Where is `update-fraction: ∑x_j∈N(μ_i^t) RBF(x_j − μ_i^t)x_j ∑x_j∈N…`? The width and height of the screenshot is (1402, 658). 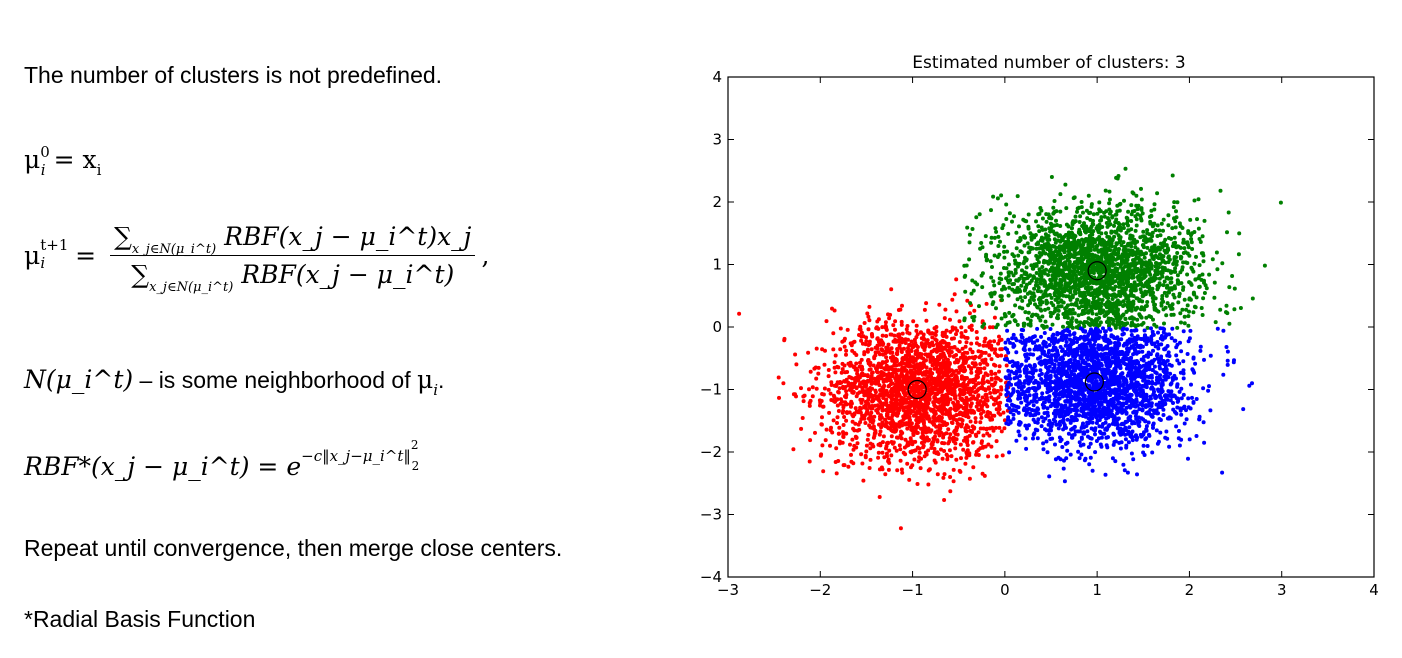
update-fraction: ∑x_j∈N(μ_i^t) RBF(x_j − μ_i^t)x_j ∑x_j∈N… is located at coordinates (293, 258).